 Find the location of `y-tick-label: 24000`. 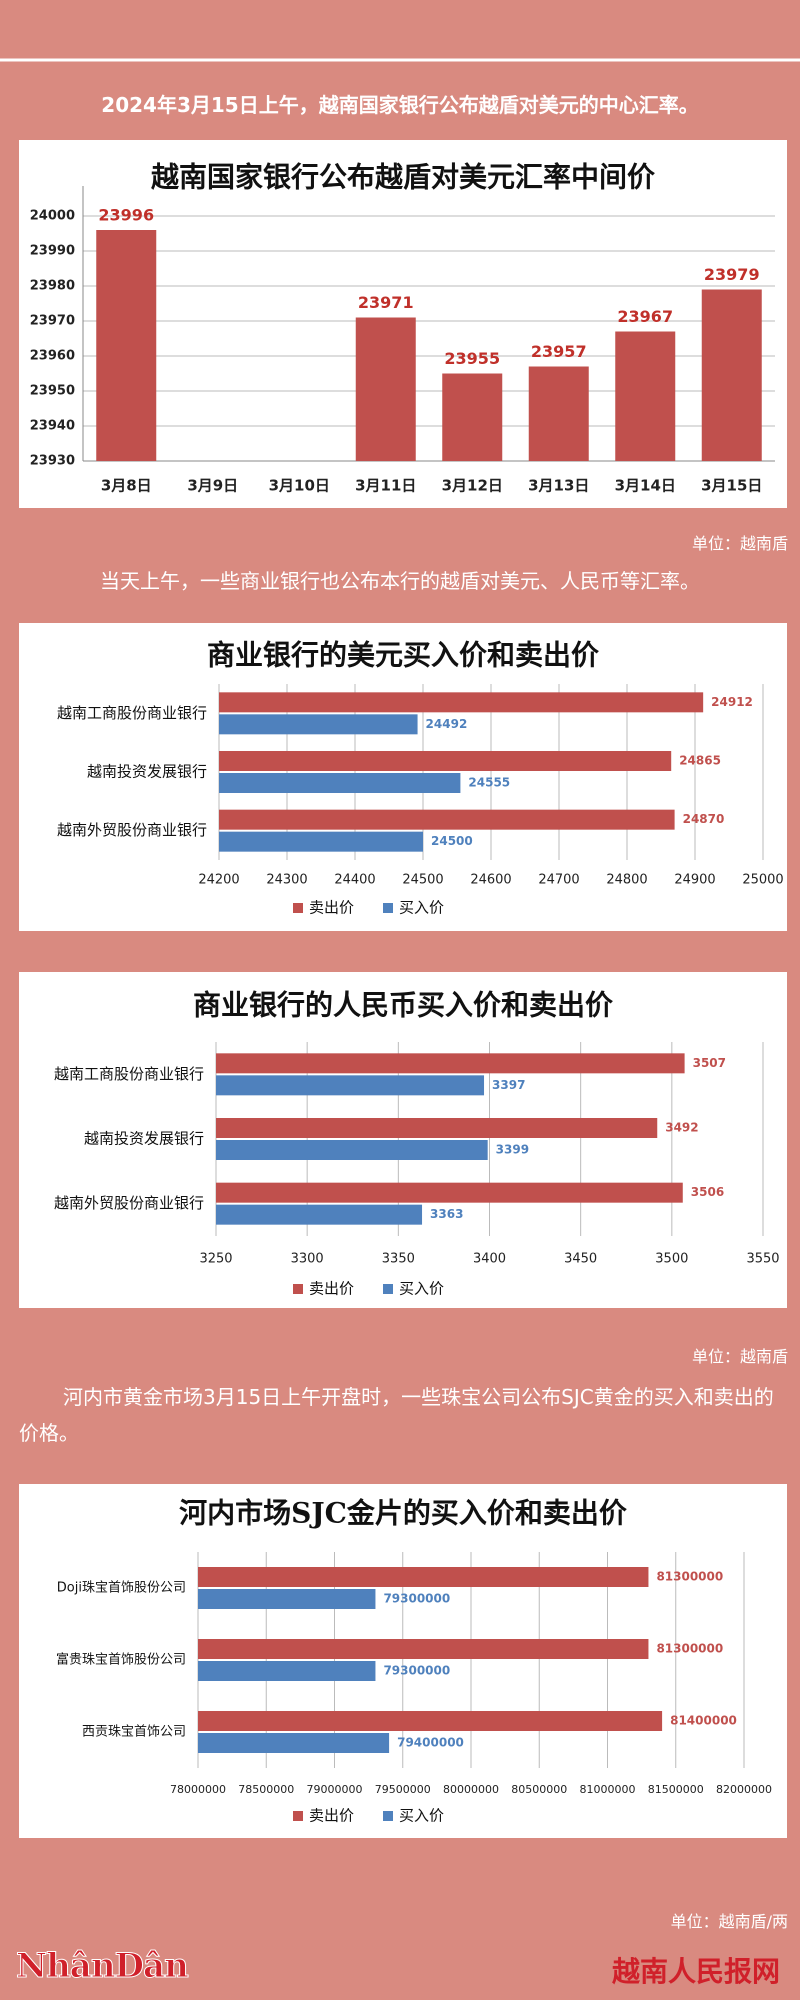

y-tick-label: 24000 is located at coordinates (52, 216).